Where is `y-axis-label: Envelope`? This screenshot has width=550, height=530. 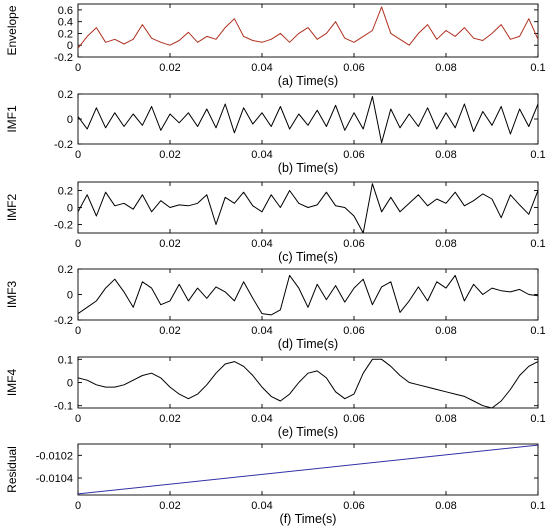 y-axis-label: Envelope is located at coordinates (12, 30).